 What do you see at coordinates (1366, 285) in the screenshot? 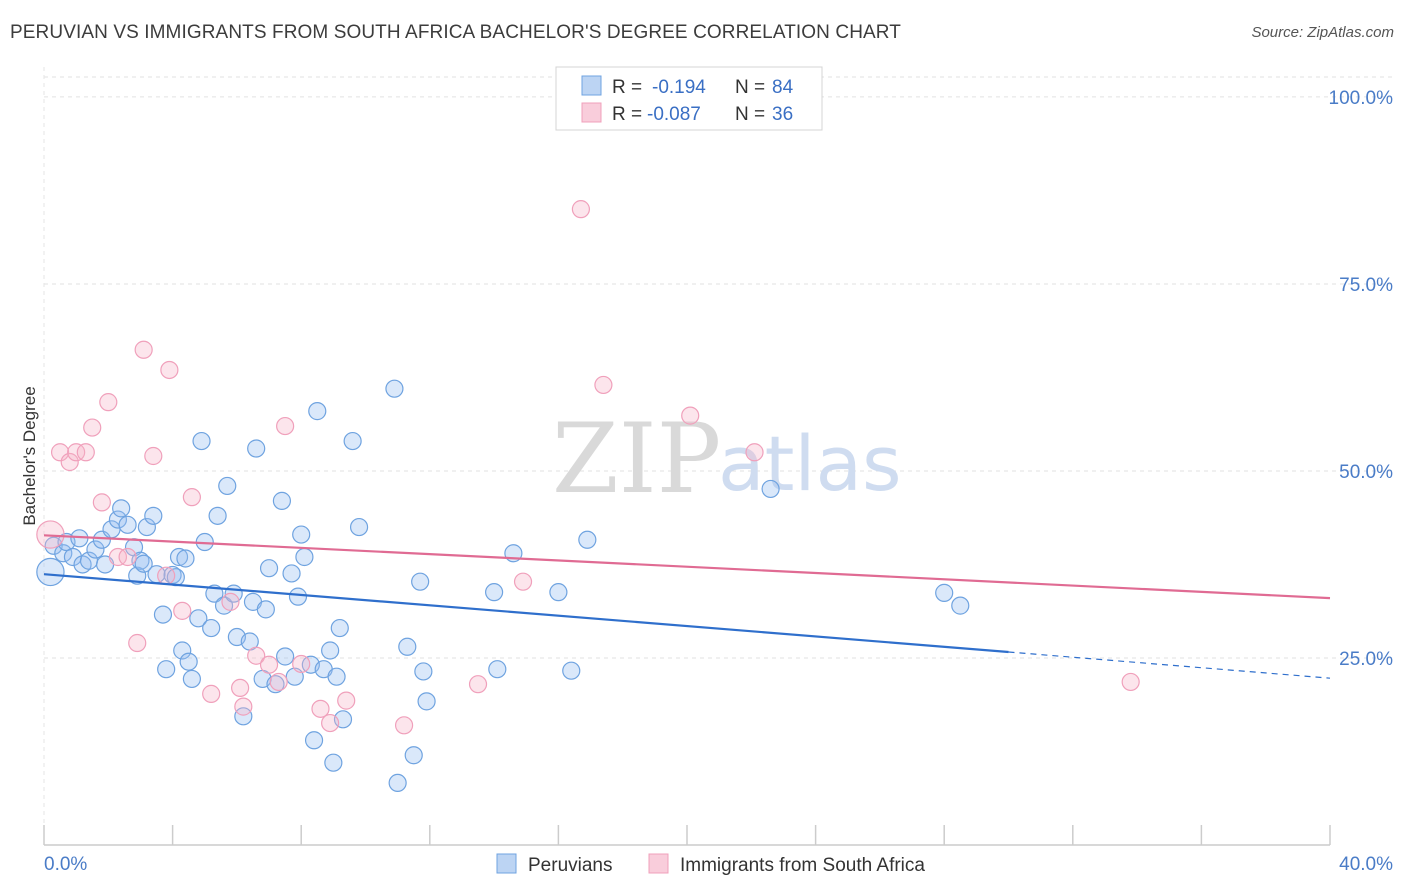
I see `y-tick-label-75: 75.0%` at bounding box center [1366, 285].